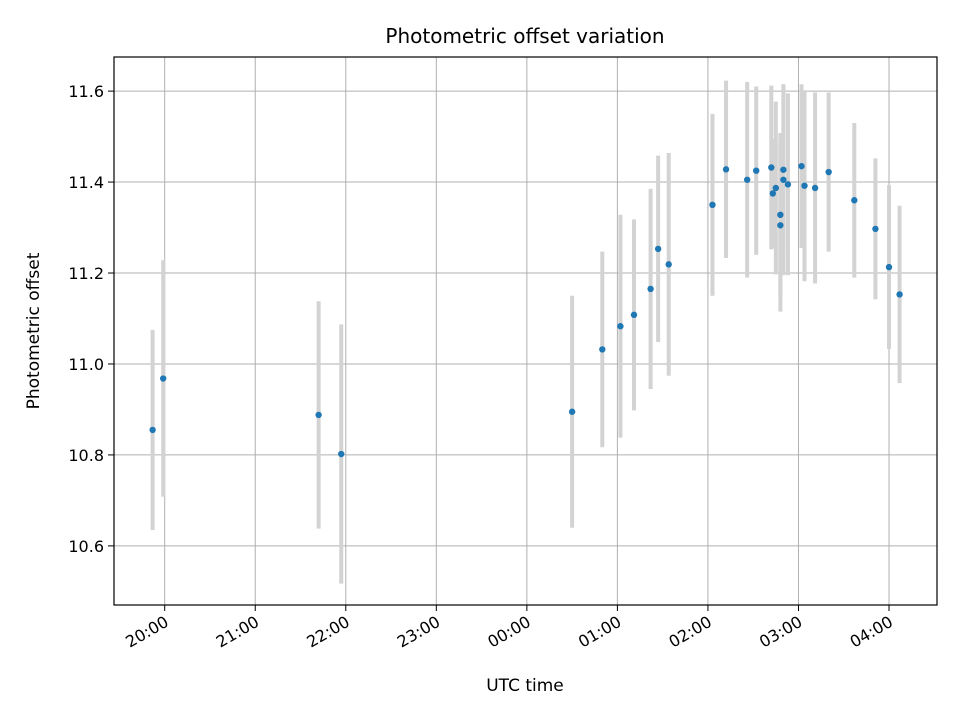  What do you see at coordinates (86, 546) in the screenshot?
I see `y-tick-label: 10.6` at bounding box center [86, 546].